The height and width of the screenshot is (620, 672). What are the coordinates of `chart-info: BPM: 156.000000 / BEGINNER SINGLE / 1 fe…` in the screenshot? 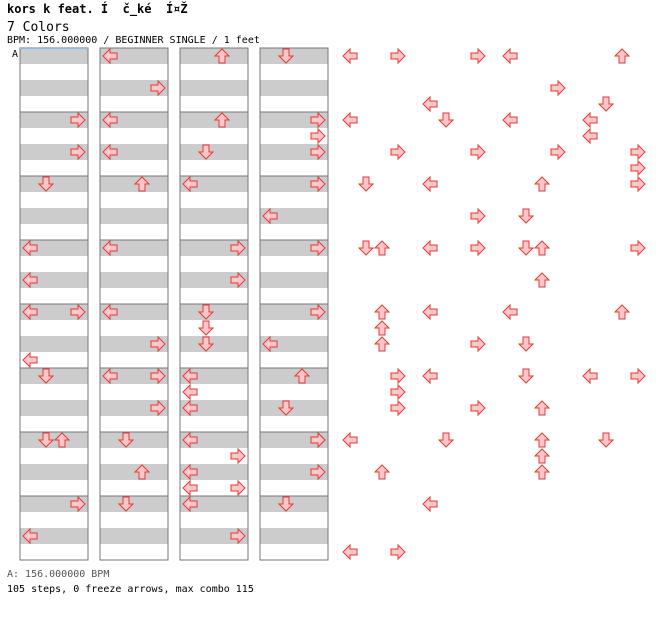 It's located at (133, 40).